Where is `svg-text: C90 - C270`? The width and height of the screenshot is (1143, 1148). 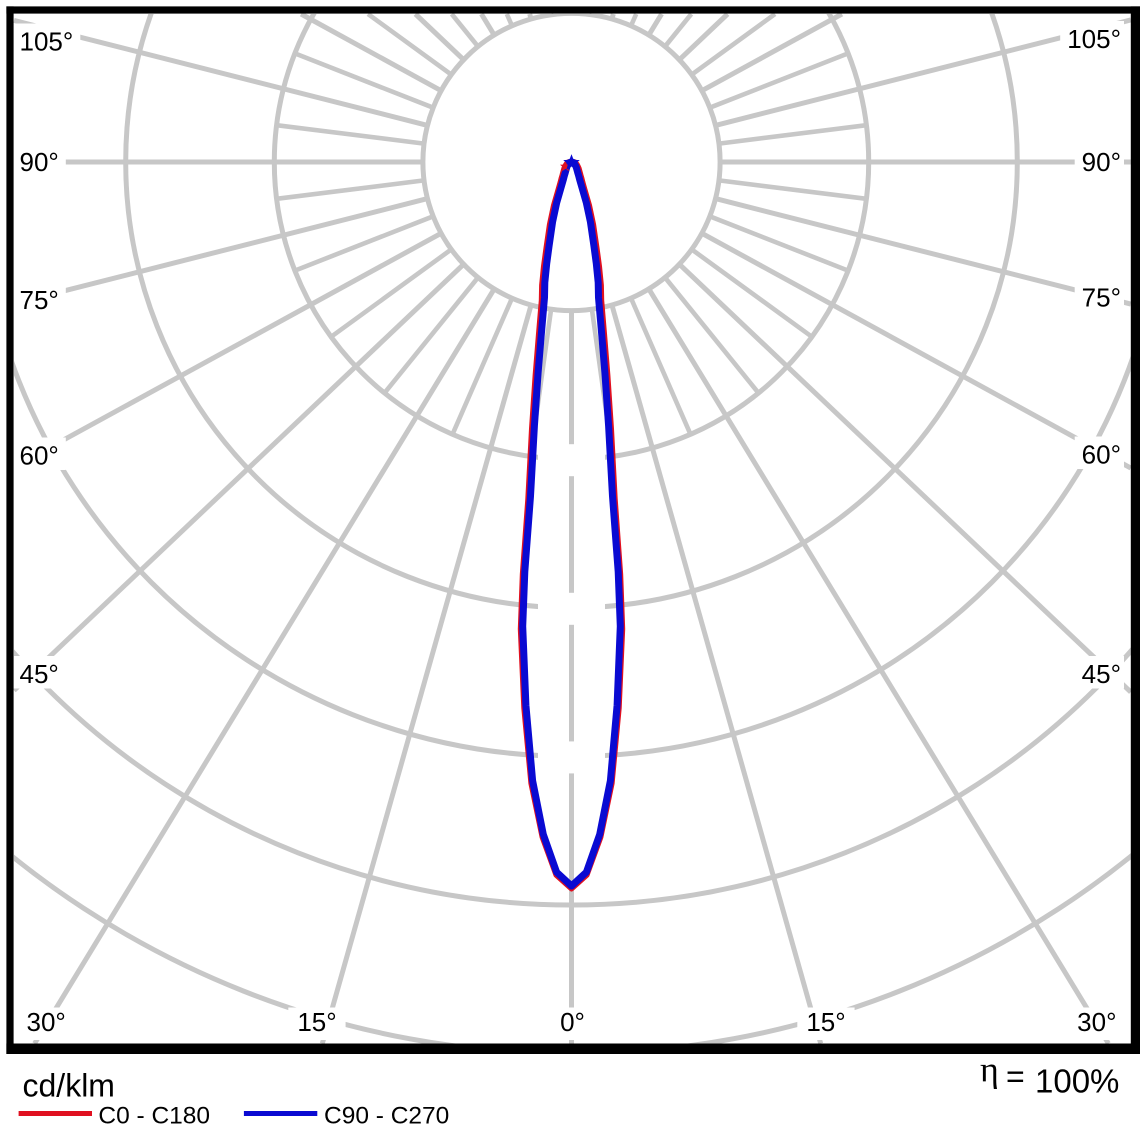 svg-text: C90 - C270 is located at coordinates (386, 1116).